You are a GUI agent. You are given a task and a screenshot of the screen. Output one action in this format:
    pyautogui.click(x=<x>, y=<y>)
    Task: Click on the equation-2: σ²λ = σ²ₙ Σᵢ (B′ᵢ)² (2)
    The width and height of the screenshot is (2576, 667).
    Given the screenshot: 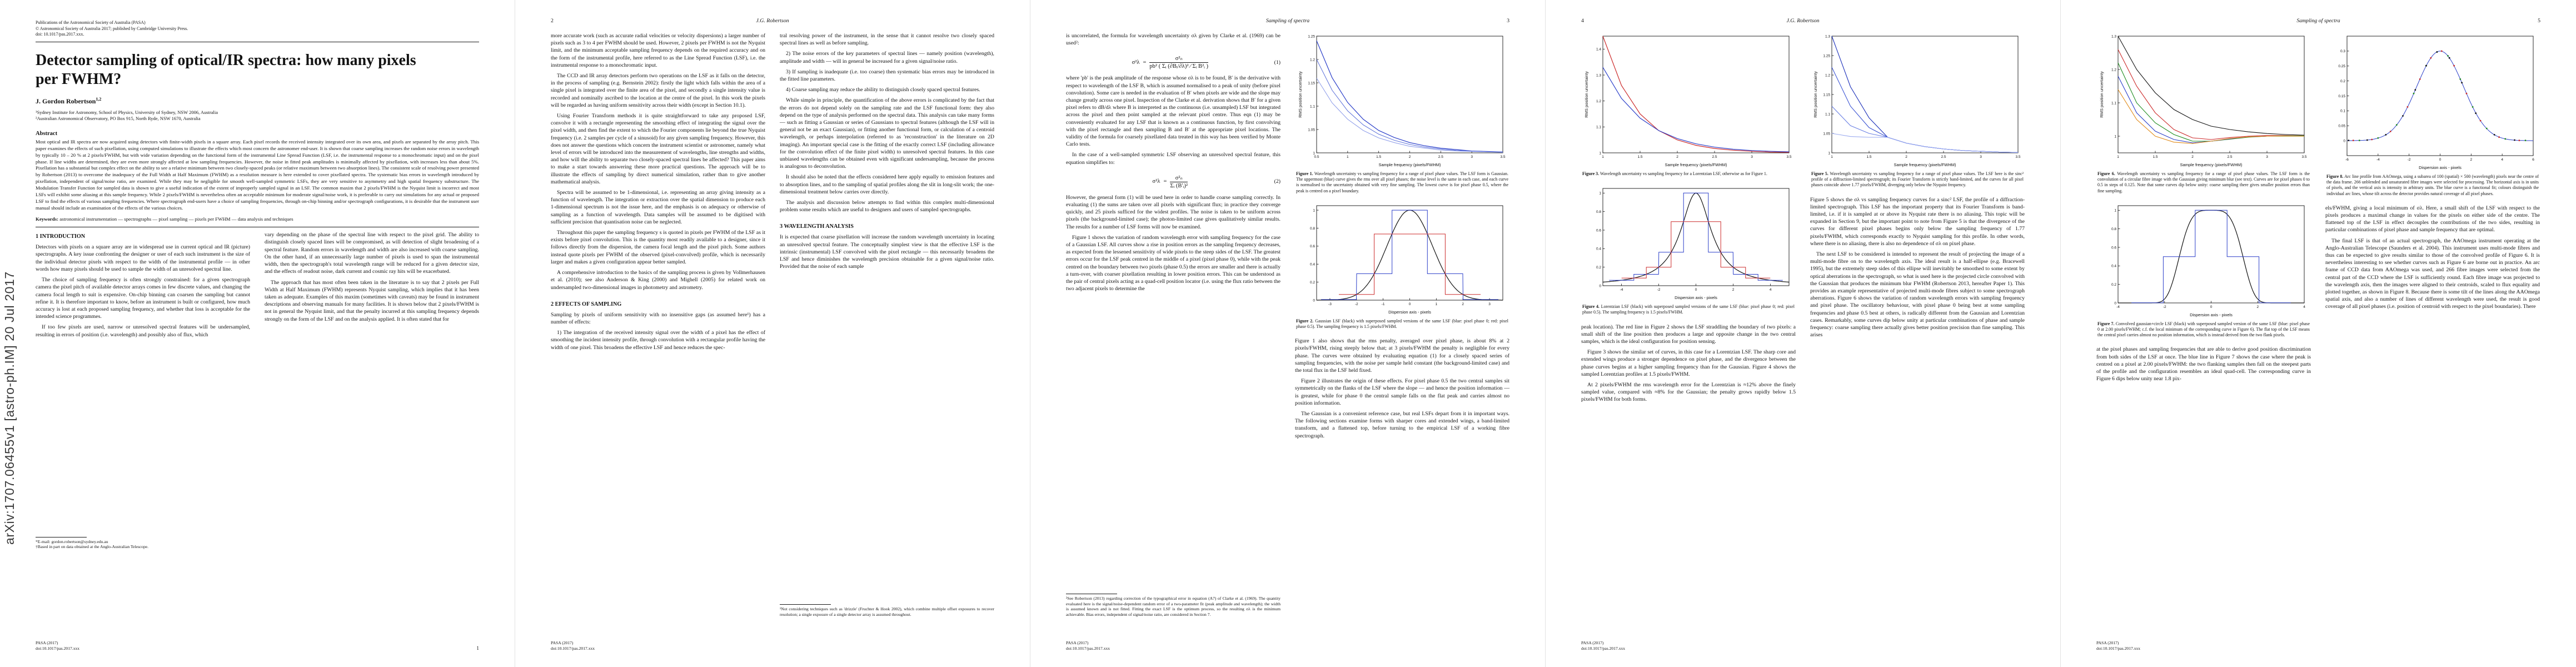 What is the action you would take?
    pyautogui.click(x=1173, y=182)
    